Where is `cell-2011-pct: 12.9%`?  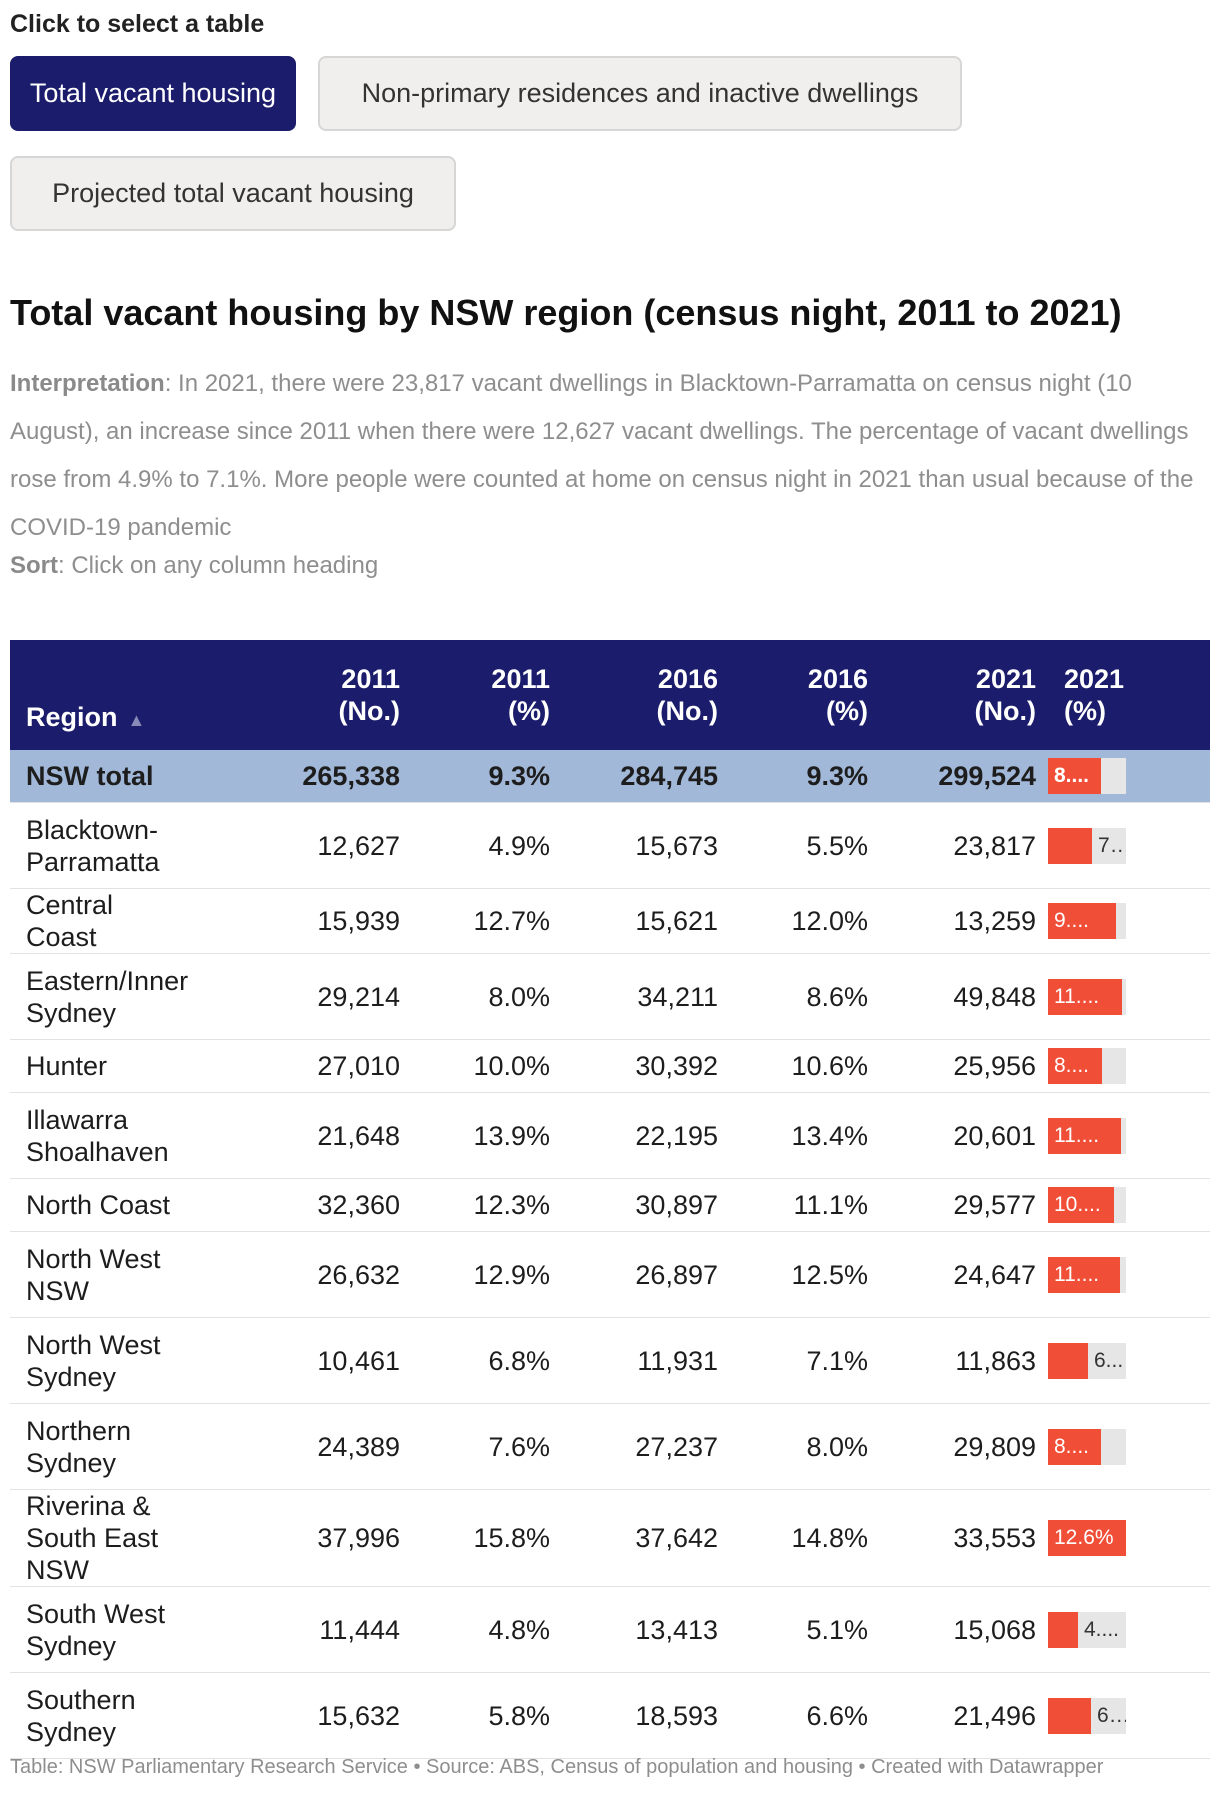
cell-2011-pct: 12.9% is located at coordinates (475, 1274).